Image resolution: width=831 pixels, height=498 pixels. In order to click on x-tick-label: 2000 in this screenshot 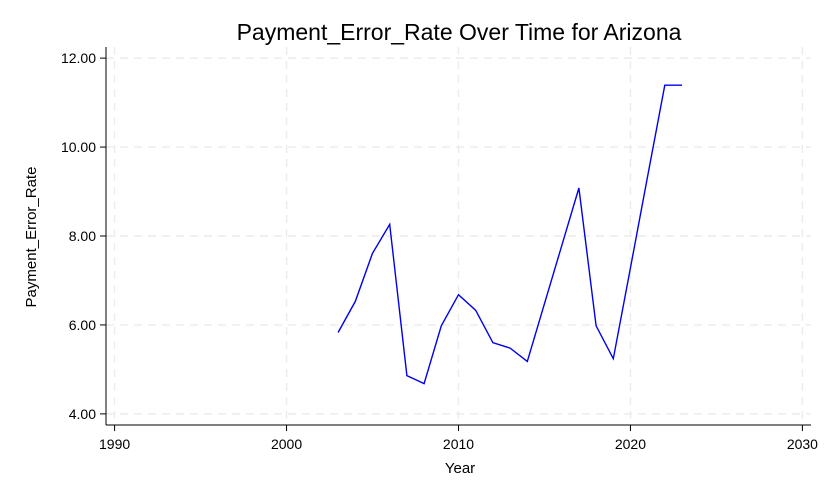, I will do `click(286, 444)`.